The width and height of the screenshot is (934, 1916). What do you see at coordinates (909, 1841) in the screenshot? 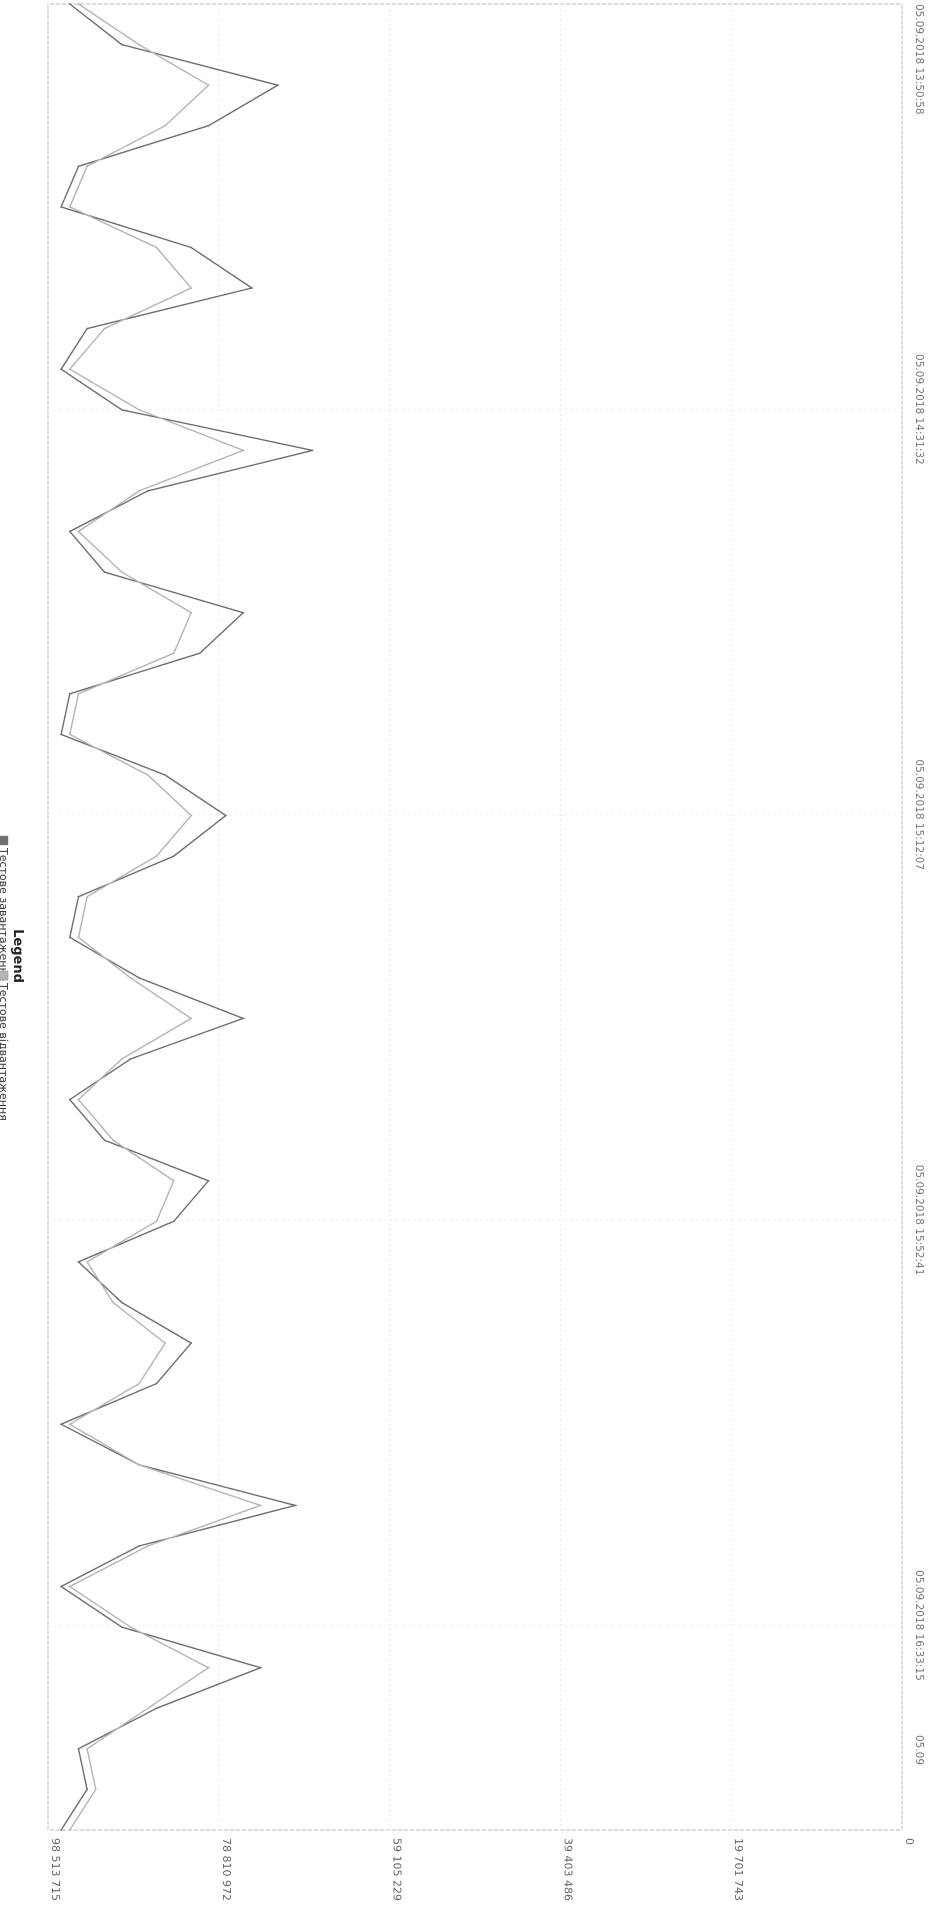
I see `y-tick-label: 0` at bounding box center [909, 1841].